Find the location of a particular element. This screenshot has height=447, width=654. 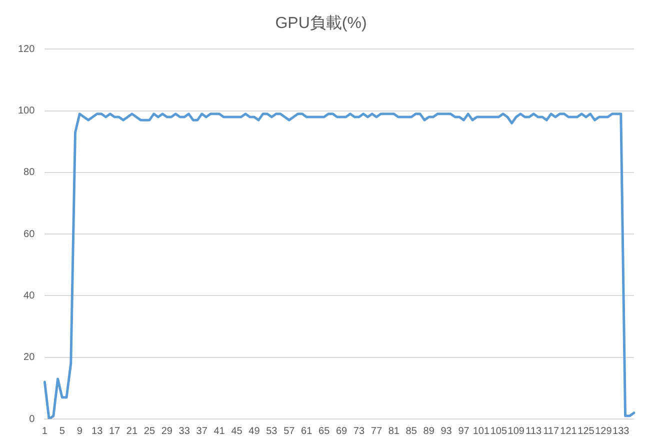

x-tick-label: 45 is located at coordinates (237, 431).